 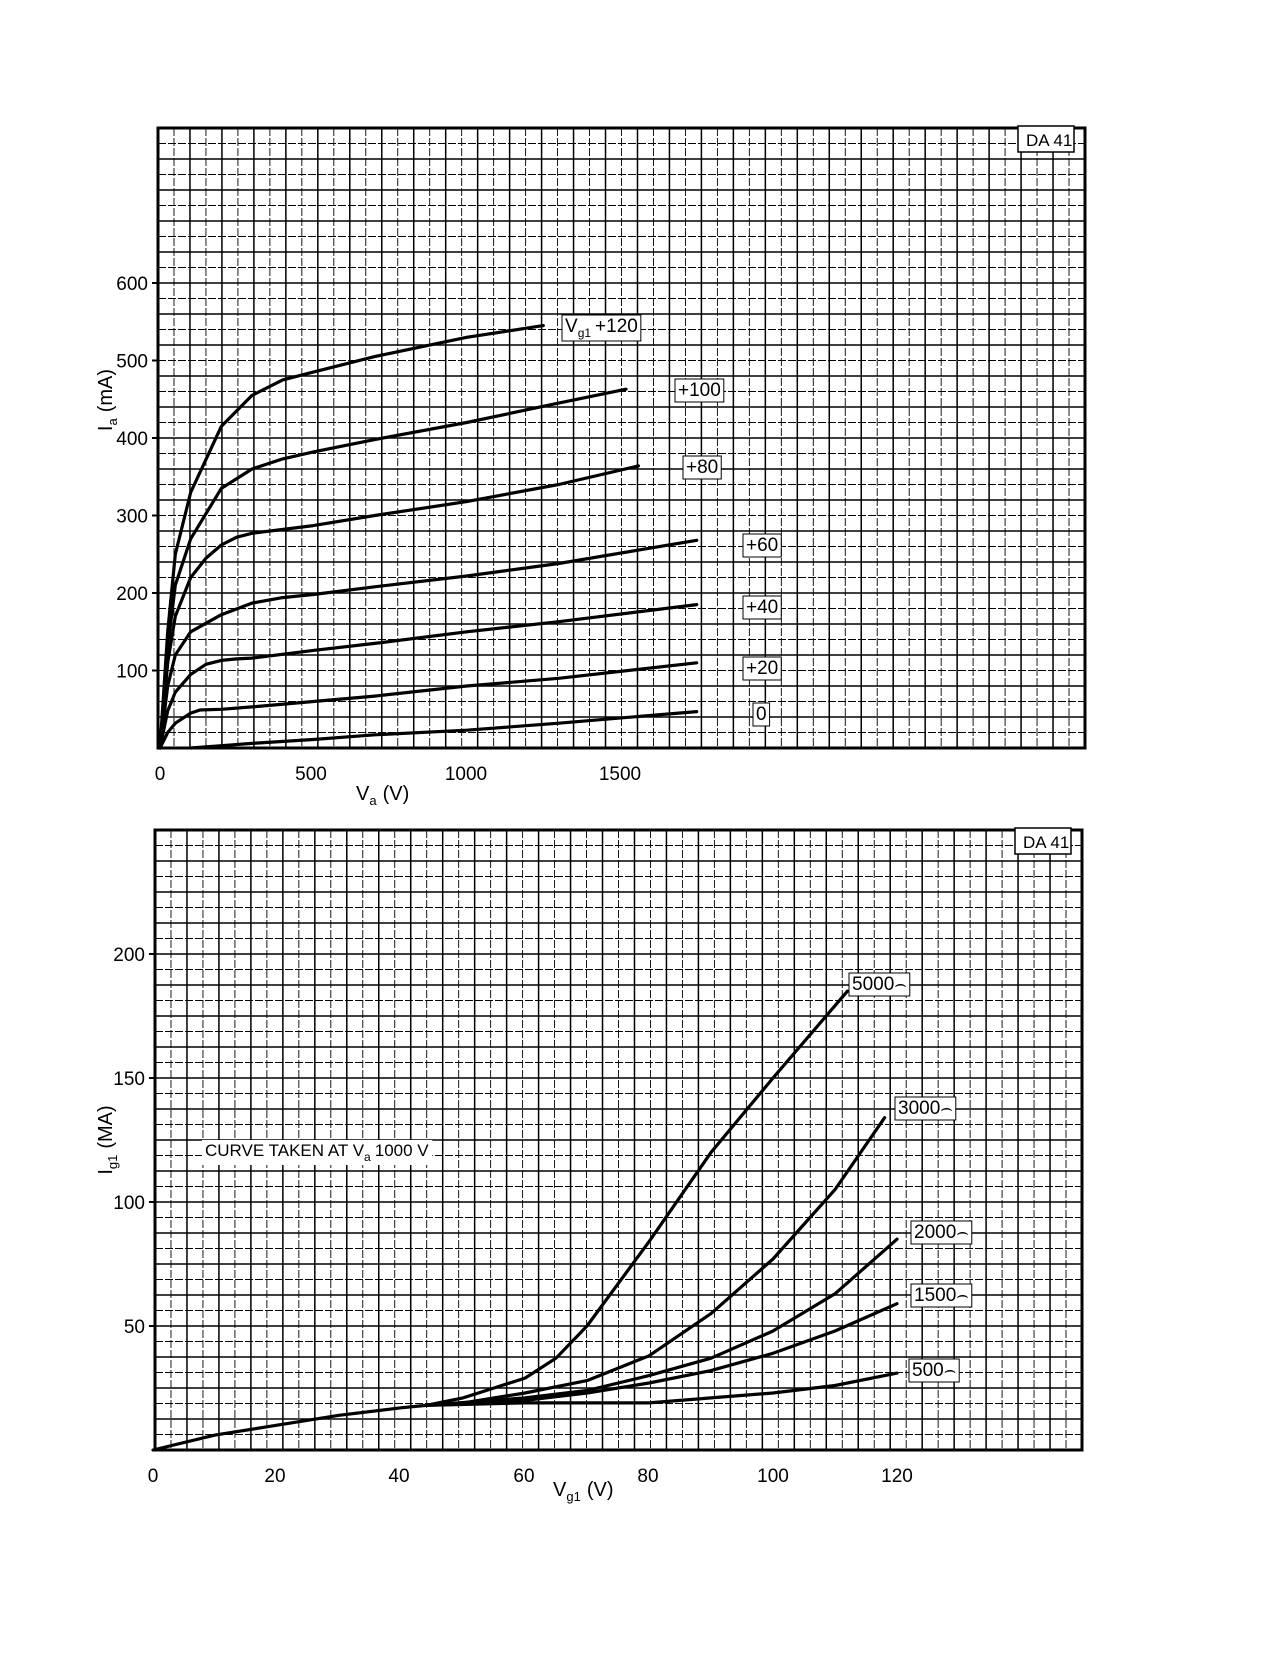 What do you see at coordinates (523, 1476) in the screenshot?
I see `x-tick-label: 60` at bounding box center [523, 1476].